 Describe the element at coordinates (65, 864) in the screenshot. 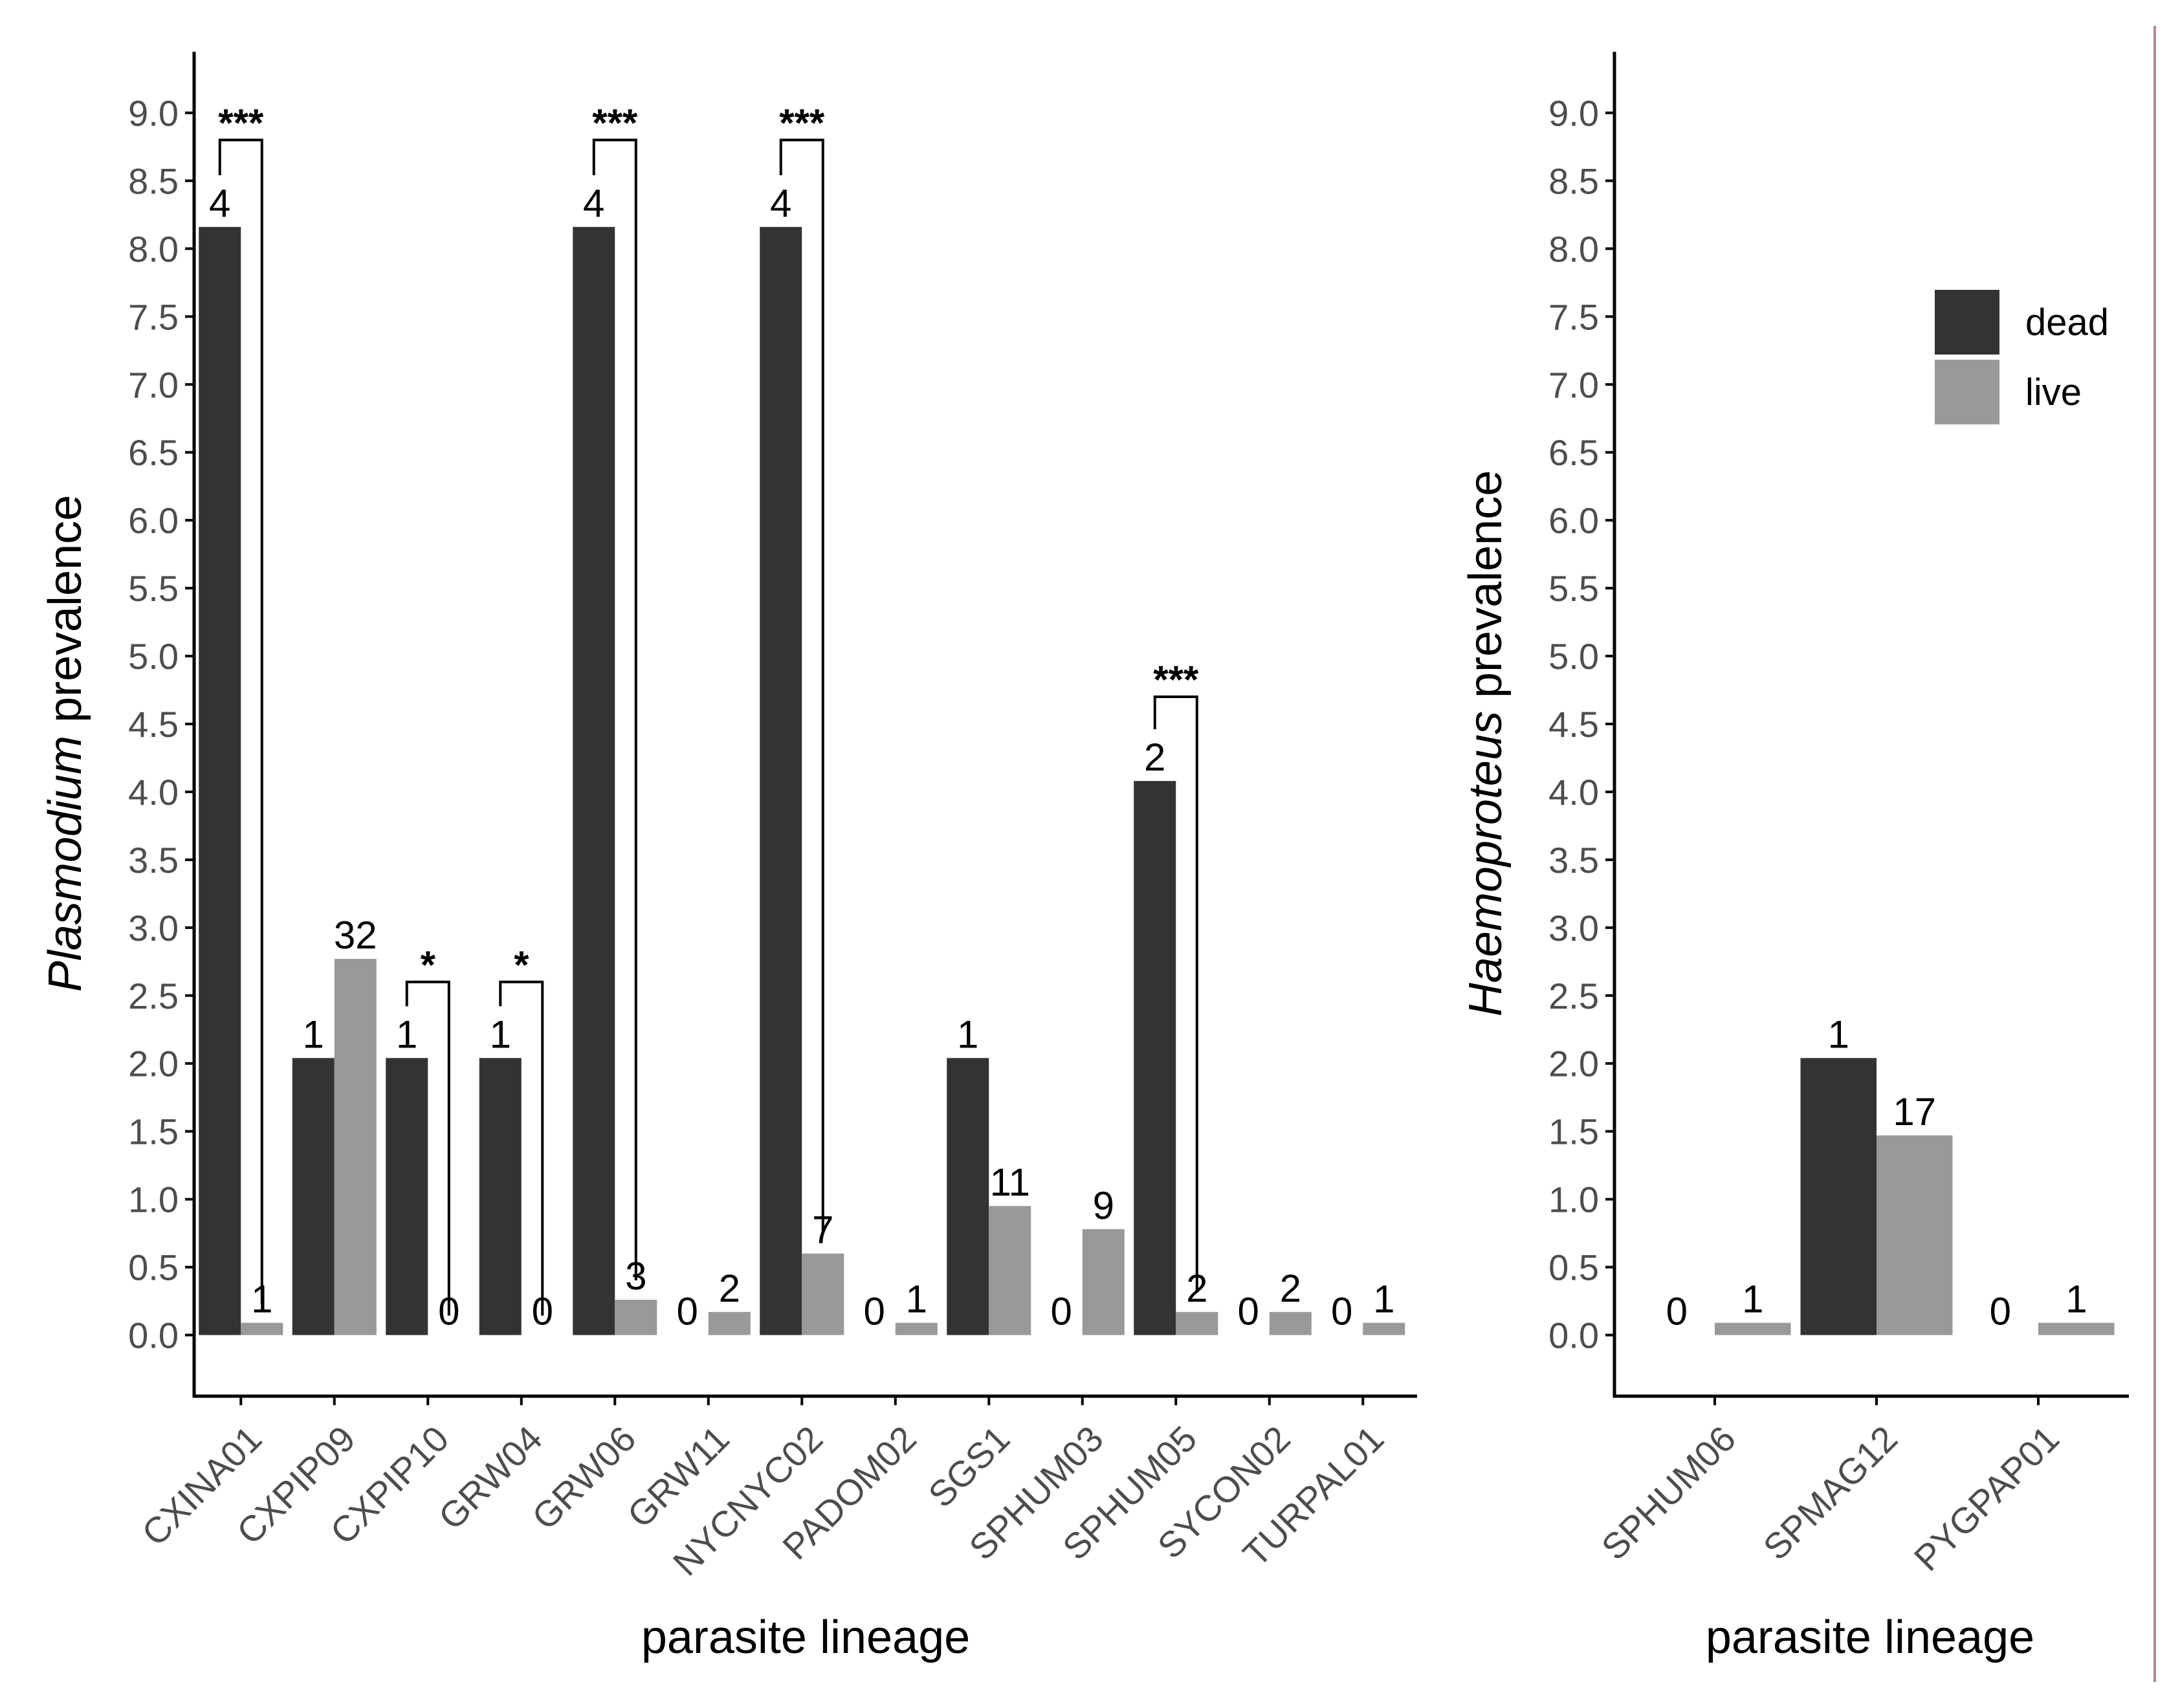

I see `y-axis-title-italic: Plasmodium` at that location.